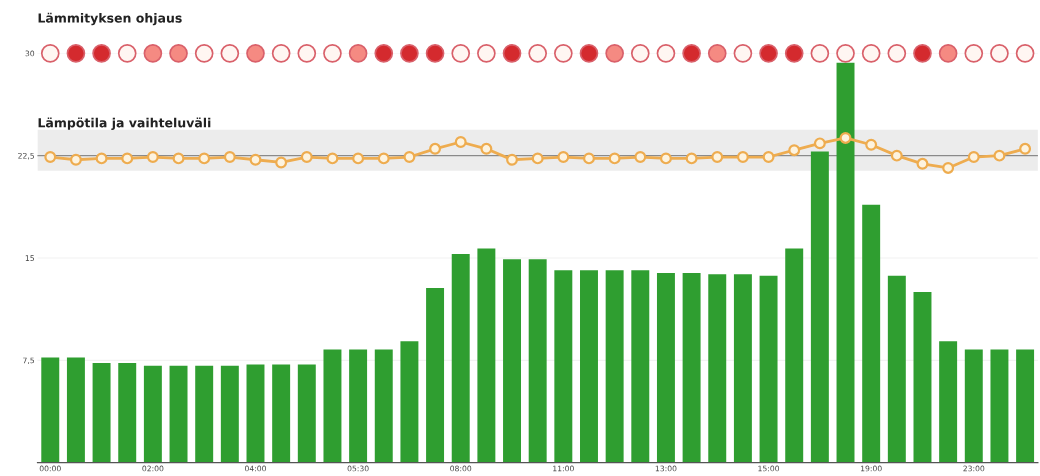  Describe the element at coordinates (124, 123) in the screenshot. I see `annotation: Lämpötila ja vaihteluväli` at that location.